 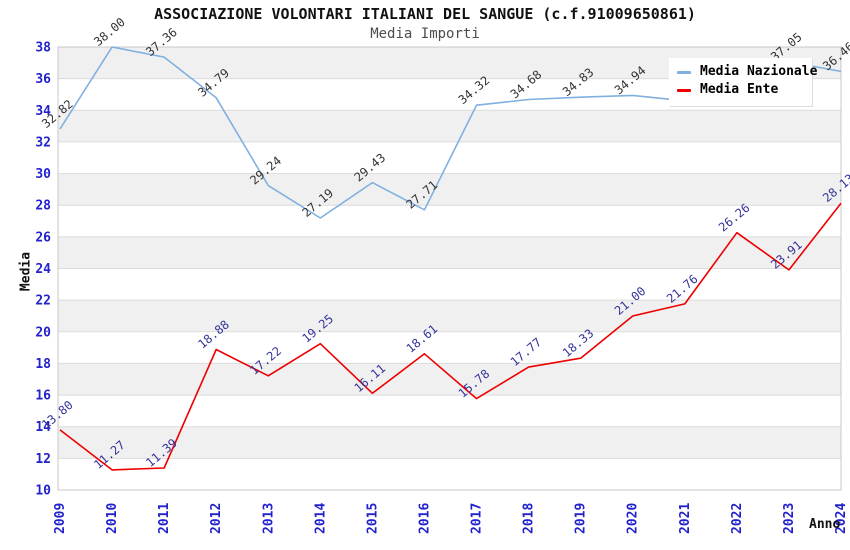 I want to click on x-tick-label: 2013, so click(x=268, y=518).